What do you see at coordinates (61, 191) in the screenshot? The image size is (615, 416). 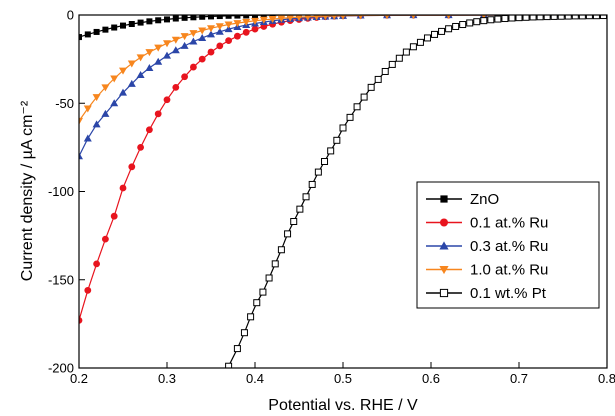 I see `y-tick-label: -100` at bounding box center [61, 191].